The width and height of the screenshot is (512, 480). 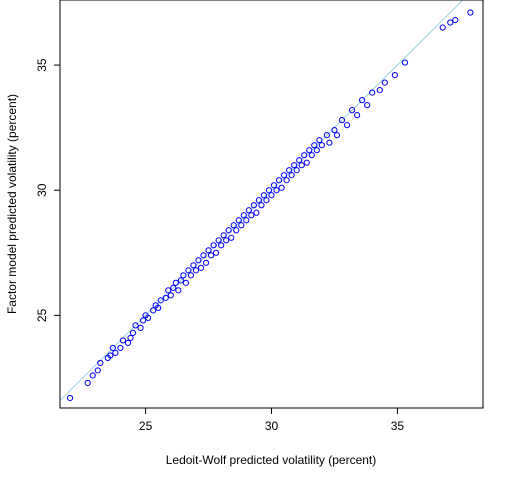 What do you see at coordinates (42, 190) in the screenshot?
I see `y-tick-label: 30` at bounding box center [42, 190].